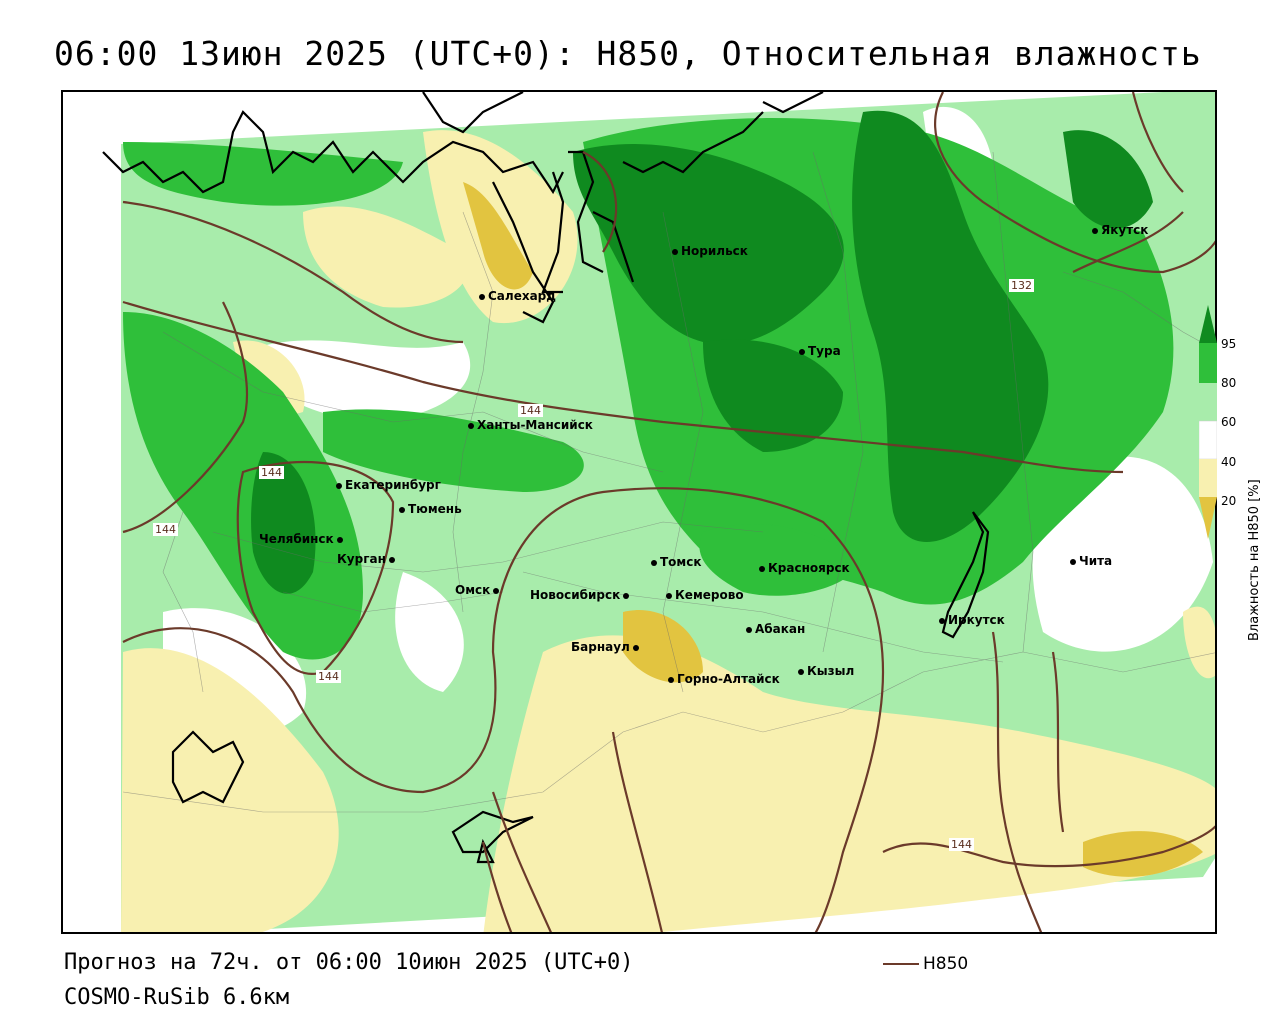 This screenshot has width=1280, height=1024. I want to click on city-marker: Омск, so click(478, 590).